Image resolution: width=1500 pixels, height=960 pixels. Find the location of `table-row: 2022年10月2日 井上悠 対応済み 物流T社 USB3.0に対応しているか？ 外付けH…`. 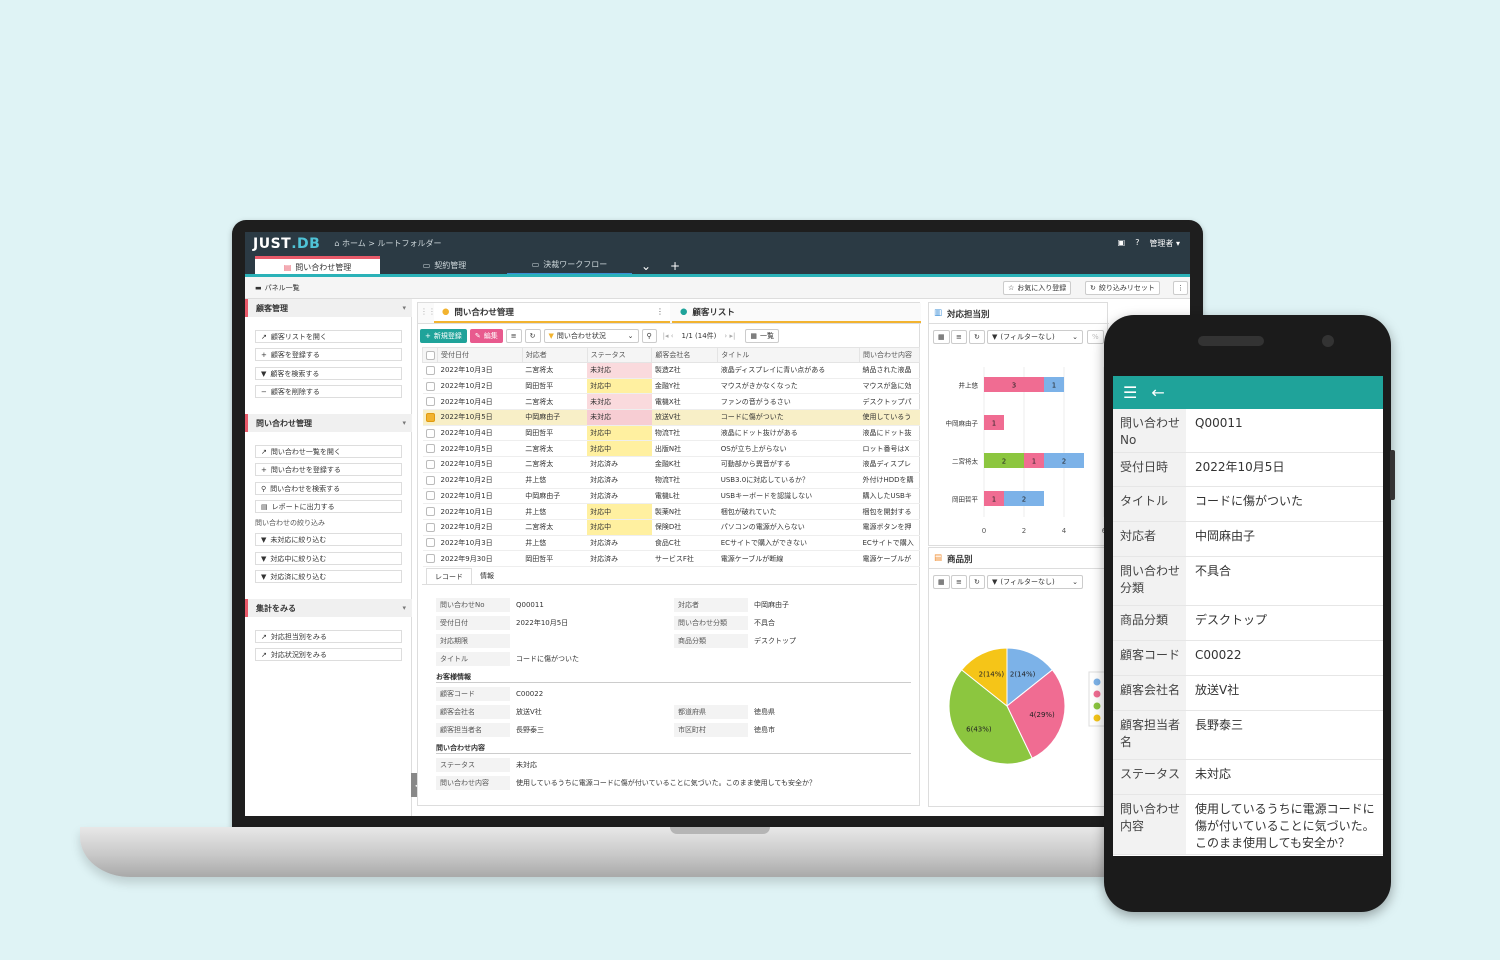

table-row: 2022年10月2日 井上悠 対応済み 物流T社 USB3.0に対応しているか？ 外付けH… is located at coordinates (671, 480).